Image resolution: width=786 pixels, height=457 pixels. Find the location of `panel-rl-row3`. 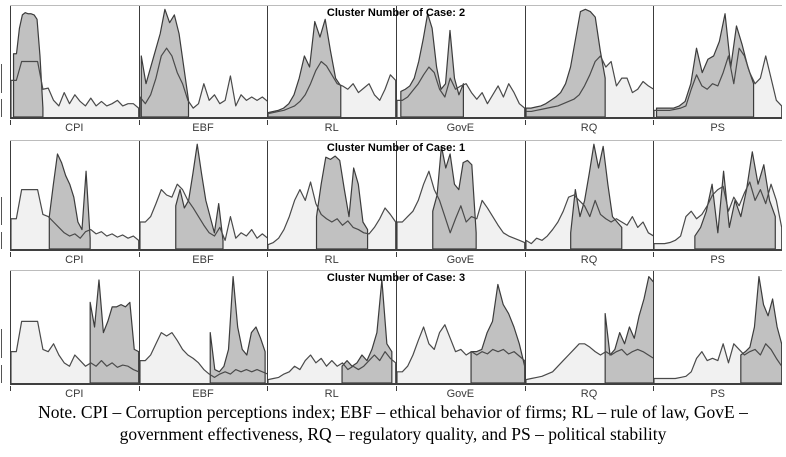

panel-rl-row3 is located at coordinates (332, 331).